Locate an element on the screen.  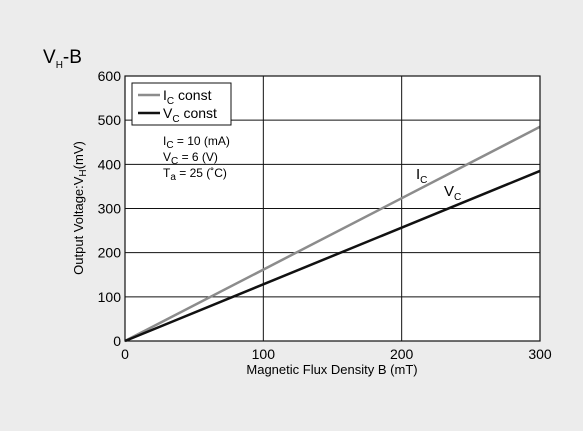
condition-vc: VC = 6 (V) is located at coordinates (190, 158).